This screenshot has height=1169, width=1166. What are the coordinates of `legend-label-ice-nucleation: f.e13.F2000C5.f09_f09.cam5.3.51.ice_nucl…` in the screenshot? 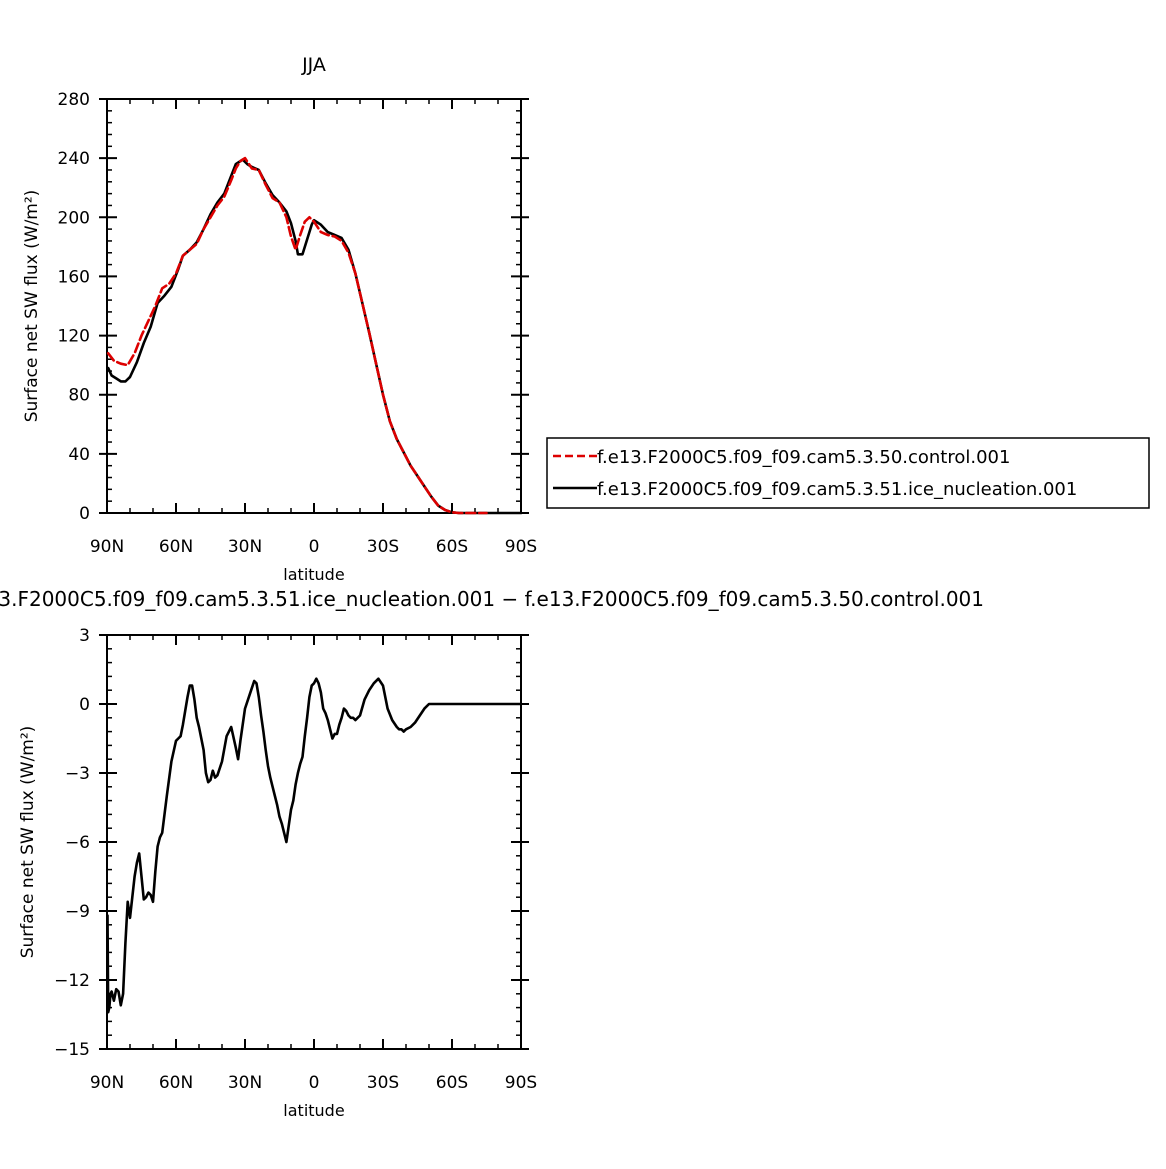 It's located at (837, 489).